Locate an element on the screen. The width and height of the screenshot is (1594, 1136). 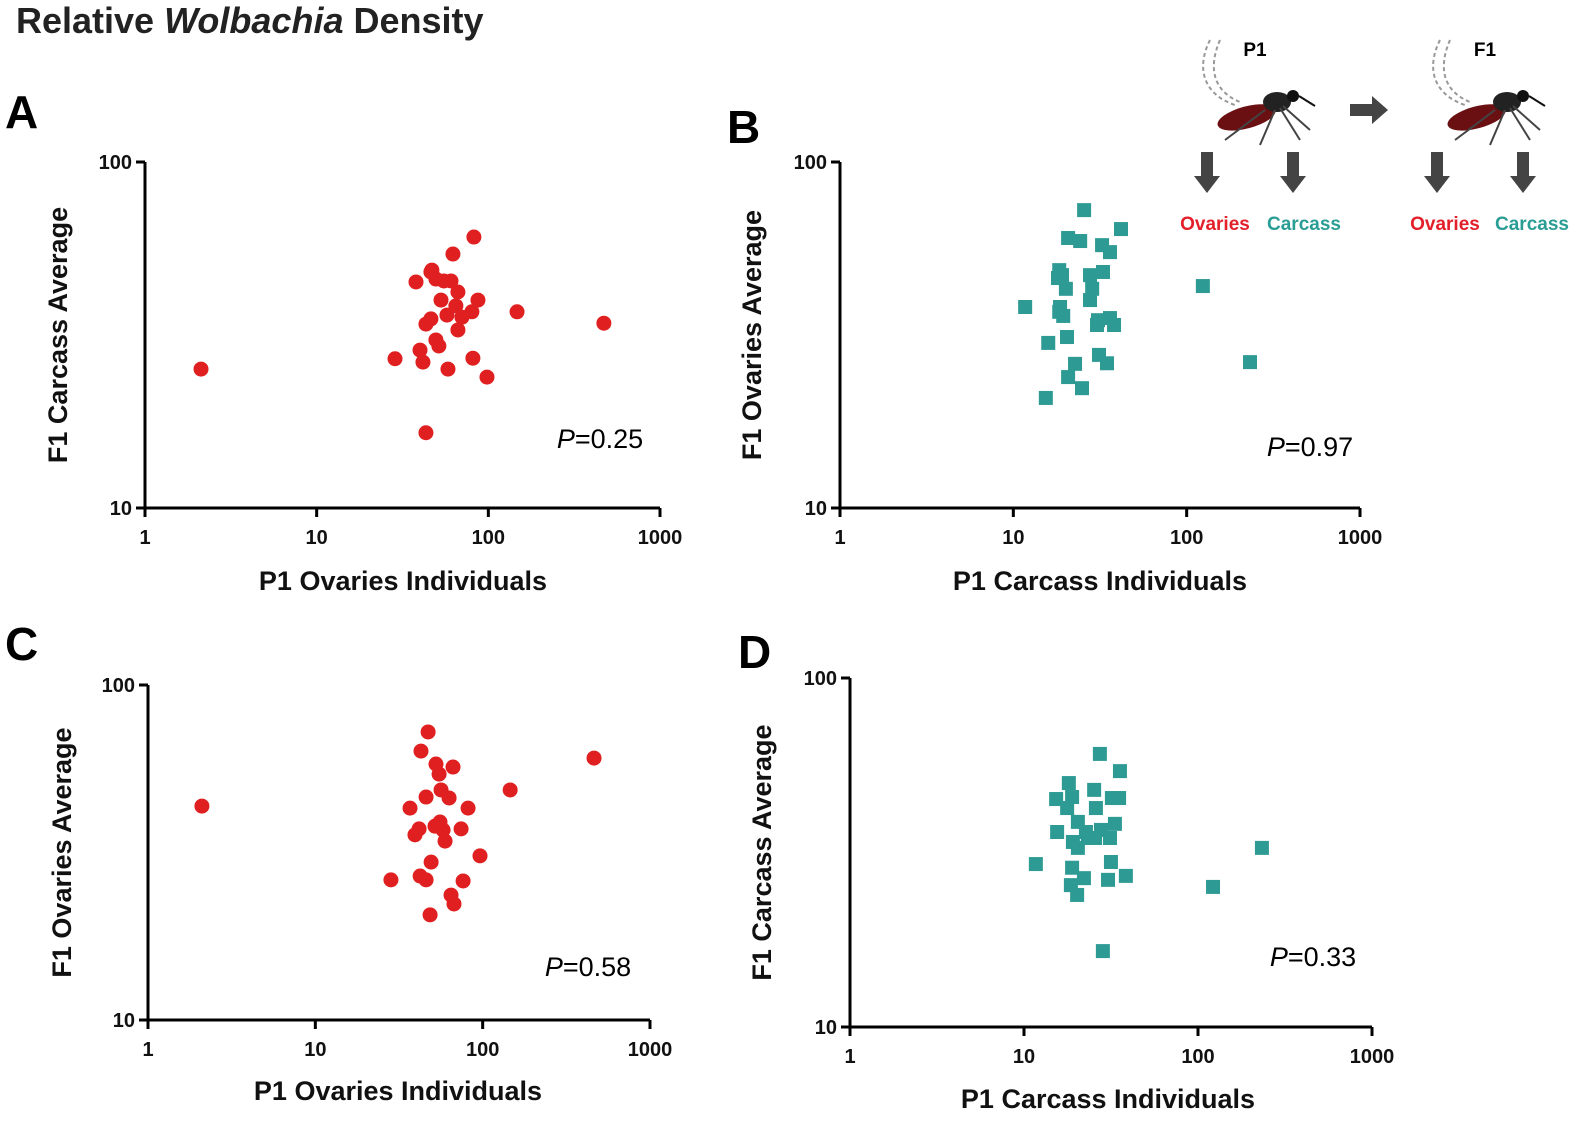
p-symbol: P is located at coordinates (566, 439).